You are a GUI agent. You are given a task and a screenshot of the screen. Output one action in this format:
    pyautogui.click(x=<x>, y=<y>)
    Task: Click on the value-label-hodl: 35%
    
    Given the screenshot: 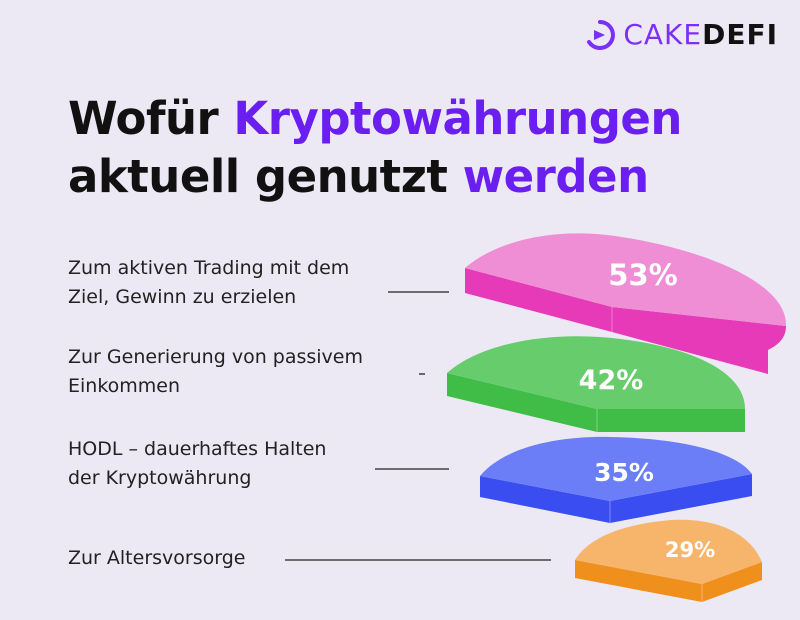 What is the action you would take?
    pyautogui.click(x=624, y=472)
    